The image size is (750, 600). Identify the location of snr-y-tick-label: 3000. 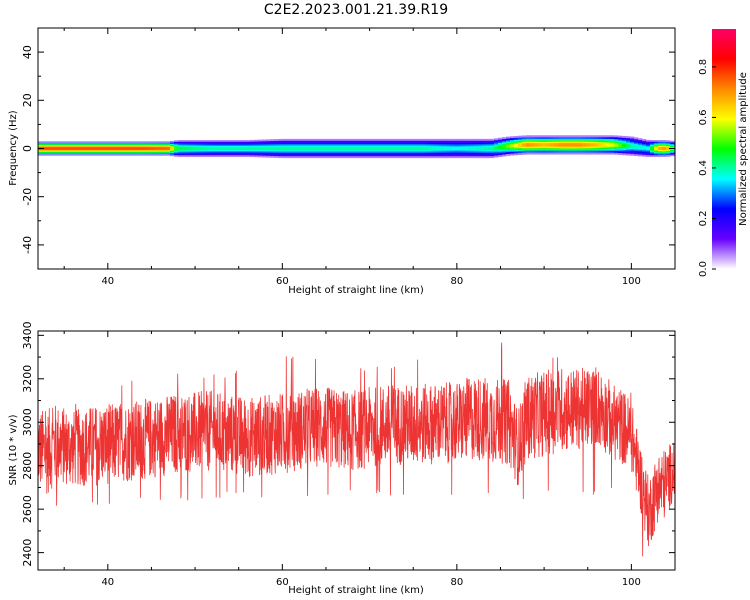
(27, 422).